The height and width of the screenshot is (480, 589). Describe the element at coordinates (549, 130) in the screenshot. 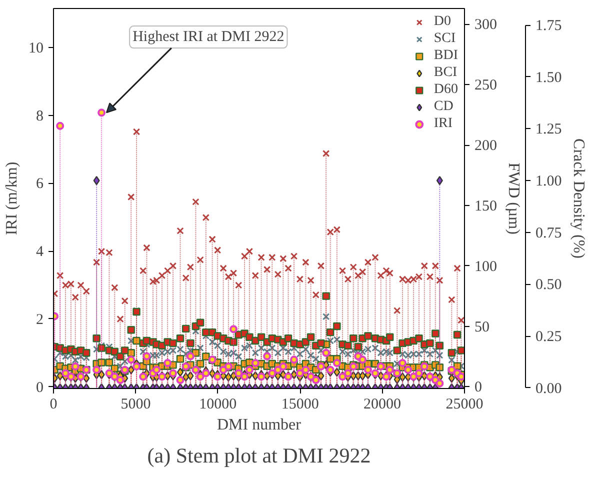

I see `y3-tick-label: 1.25` at that location.